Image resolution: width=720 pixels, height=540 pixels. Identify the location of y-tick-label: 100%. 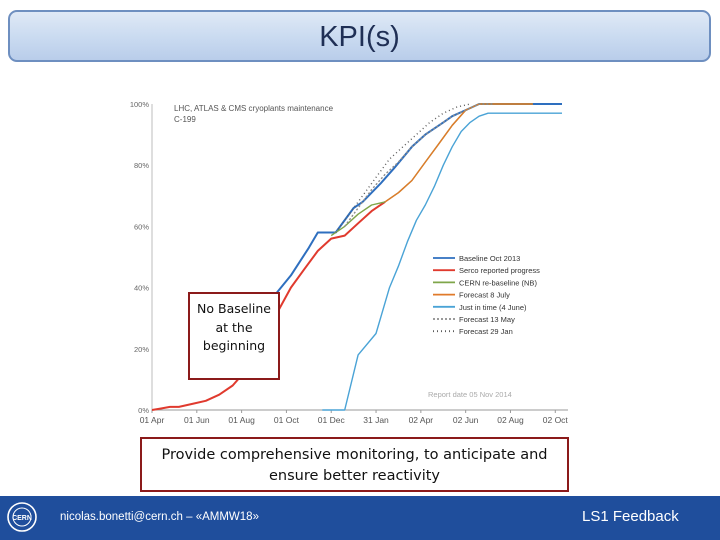
(140, 104).